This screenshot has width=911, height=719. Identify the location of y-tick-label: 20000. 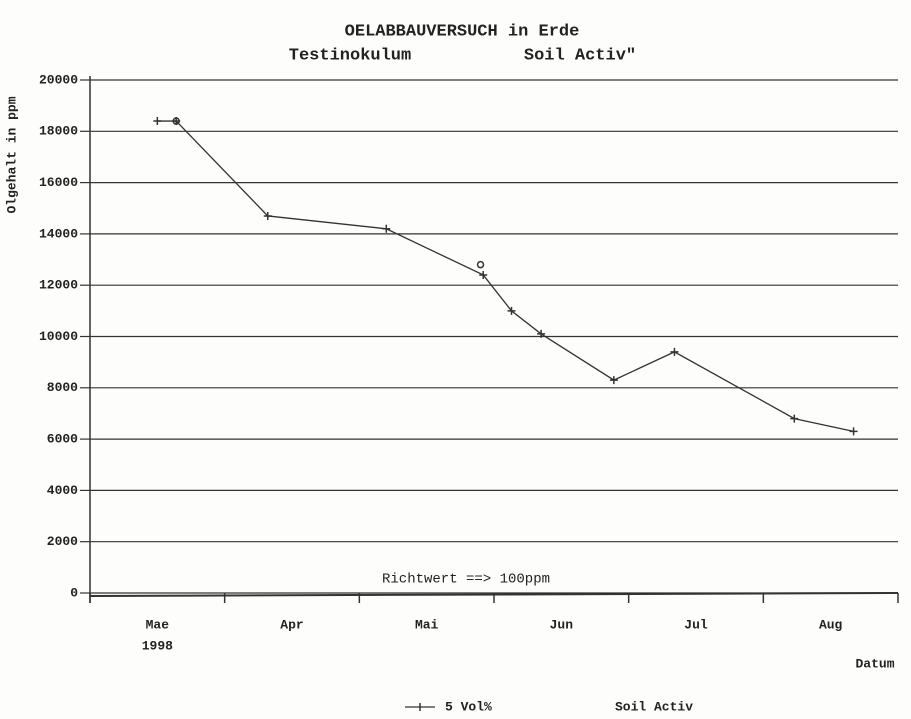
(58, 79).